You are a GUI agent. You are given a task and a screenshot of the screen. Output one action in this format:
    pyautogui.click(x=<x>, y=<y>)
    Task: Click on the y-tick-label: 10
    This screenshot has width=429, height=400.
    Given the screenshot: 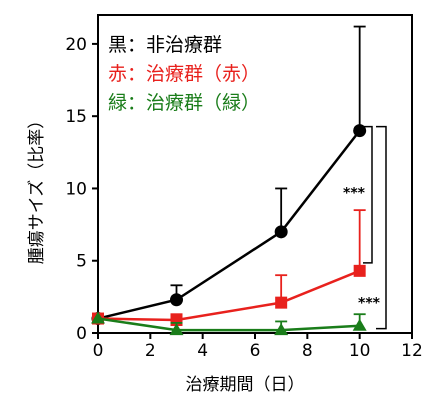 What is the action you would take?
    pyautogui.click(x=76, y=189)
    